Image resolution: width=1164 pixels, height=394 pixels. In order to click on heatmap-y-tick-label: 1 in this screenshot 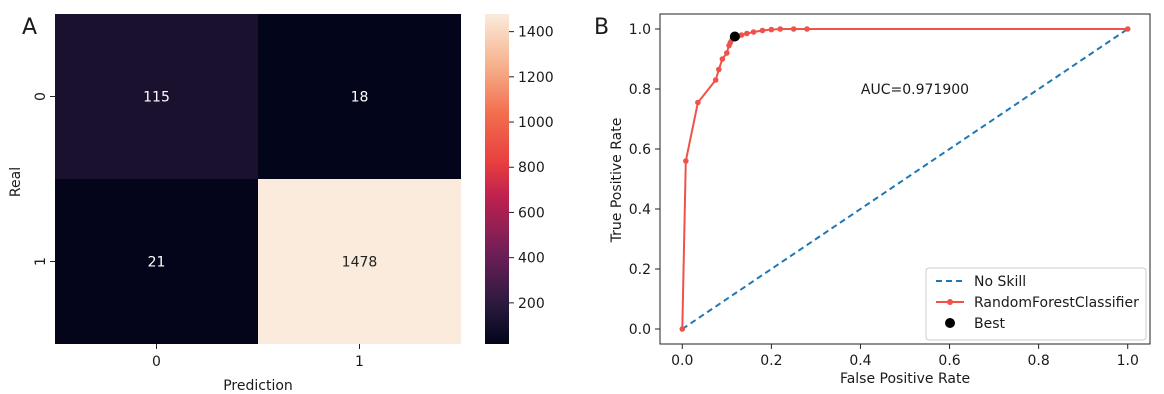, I will do `click(41, 261)`.